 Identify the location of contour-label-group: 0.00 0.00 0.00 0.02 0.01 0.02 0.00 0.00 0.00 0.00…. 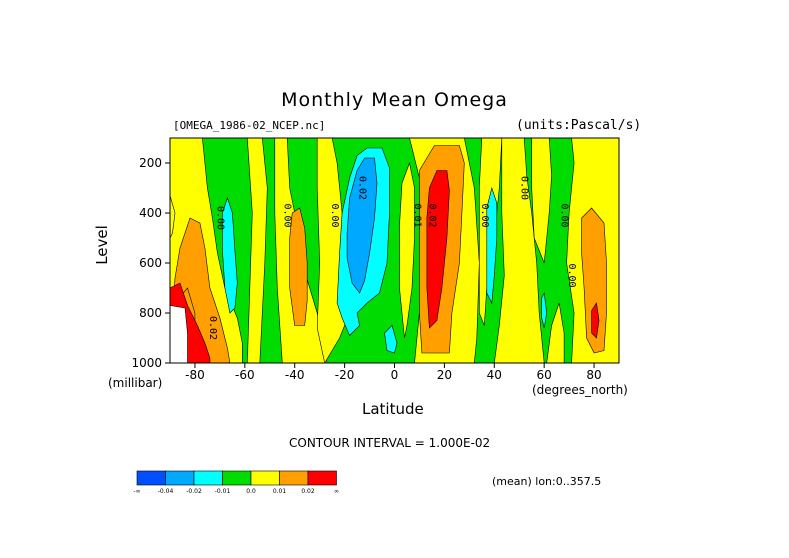
(392, 258).